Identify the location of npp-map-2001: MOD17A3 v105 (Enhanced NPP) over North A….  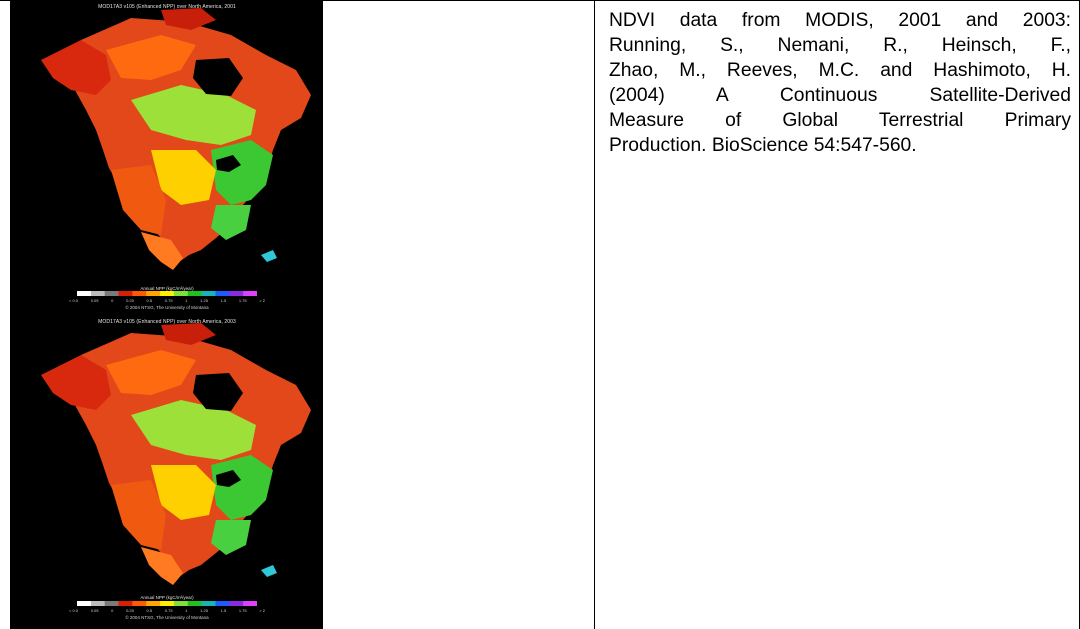
(167, 157).